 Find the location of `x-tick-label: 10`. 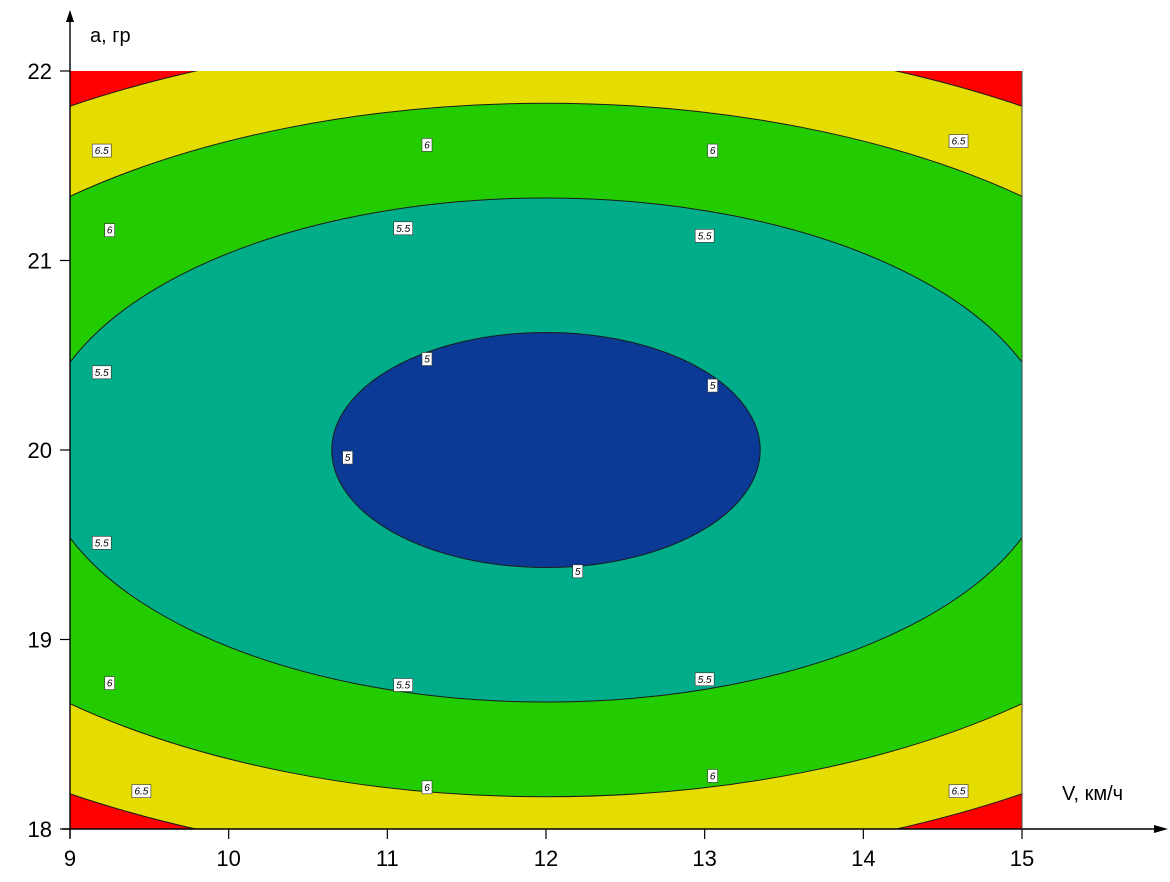

x-tick-label: 10 is located at coordinates (228, 858).